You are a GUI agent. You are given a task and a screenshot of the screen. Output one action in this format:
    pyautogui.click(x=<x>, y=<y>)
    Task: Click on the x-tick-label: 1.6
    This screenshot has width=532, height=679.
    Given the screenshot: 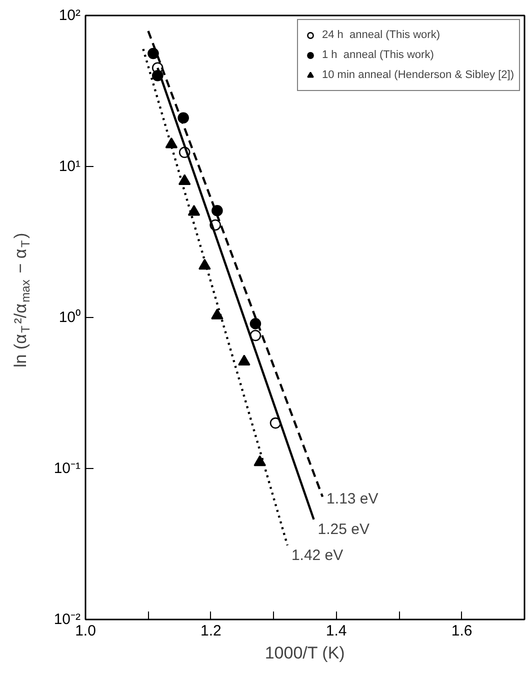 What is the action you would take?
    pyautogui.click(x=461, y=631)
    